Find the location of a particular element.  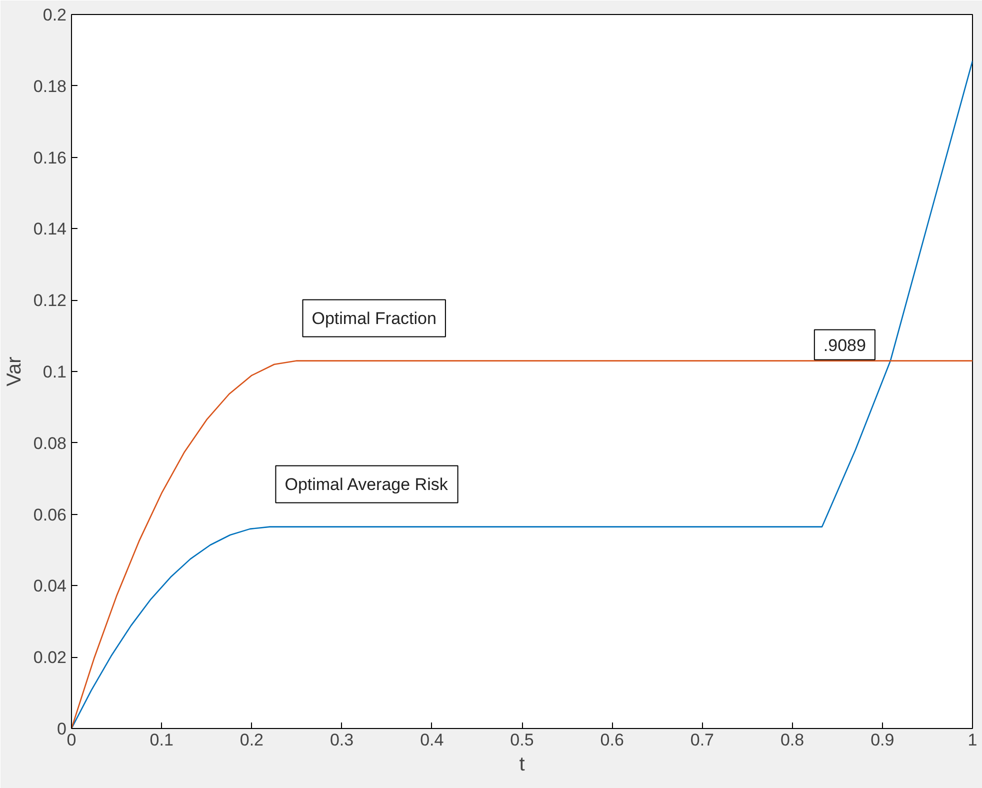

x-axis-title: t is located at coordinates (522, 765).